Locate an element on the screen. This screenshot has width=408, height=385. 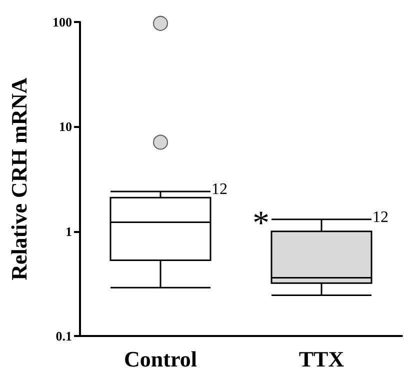
x-tick-label: Control is located at coordinates (160, 359).